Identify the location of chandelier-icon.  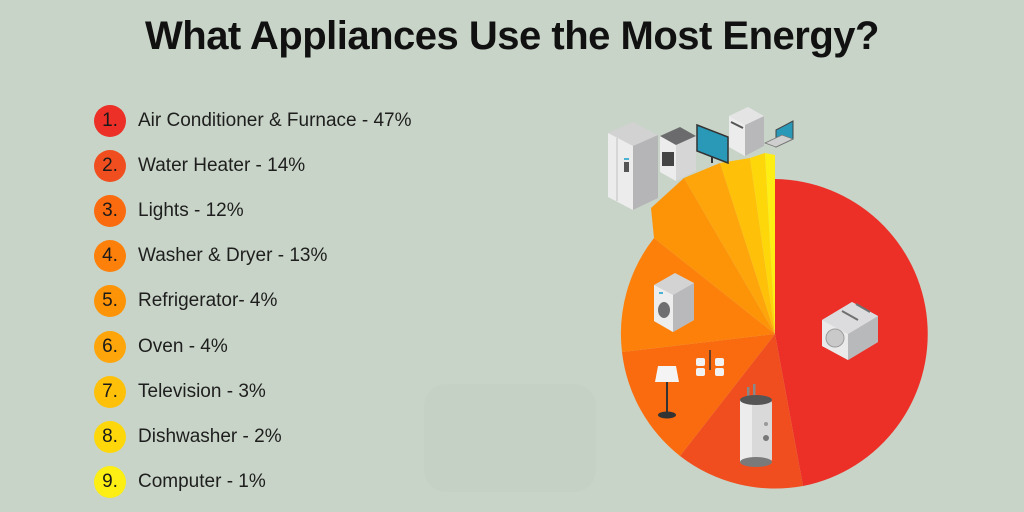
(710, 363).